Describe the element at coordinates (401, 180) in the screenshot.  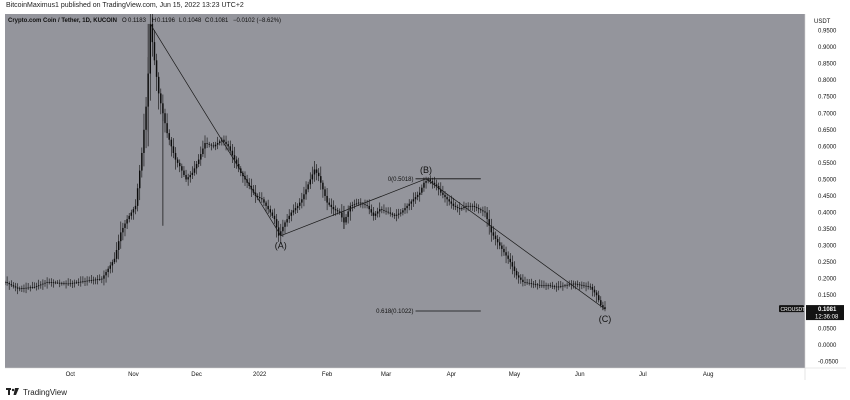
I see `fib-label: 0(0.5018)` at that location.